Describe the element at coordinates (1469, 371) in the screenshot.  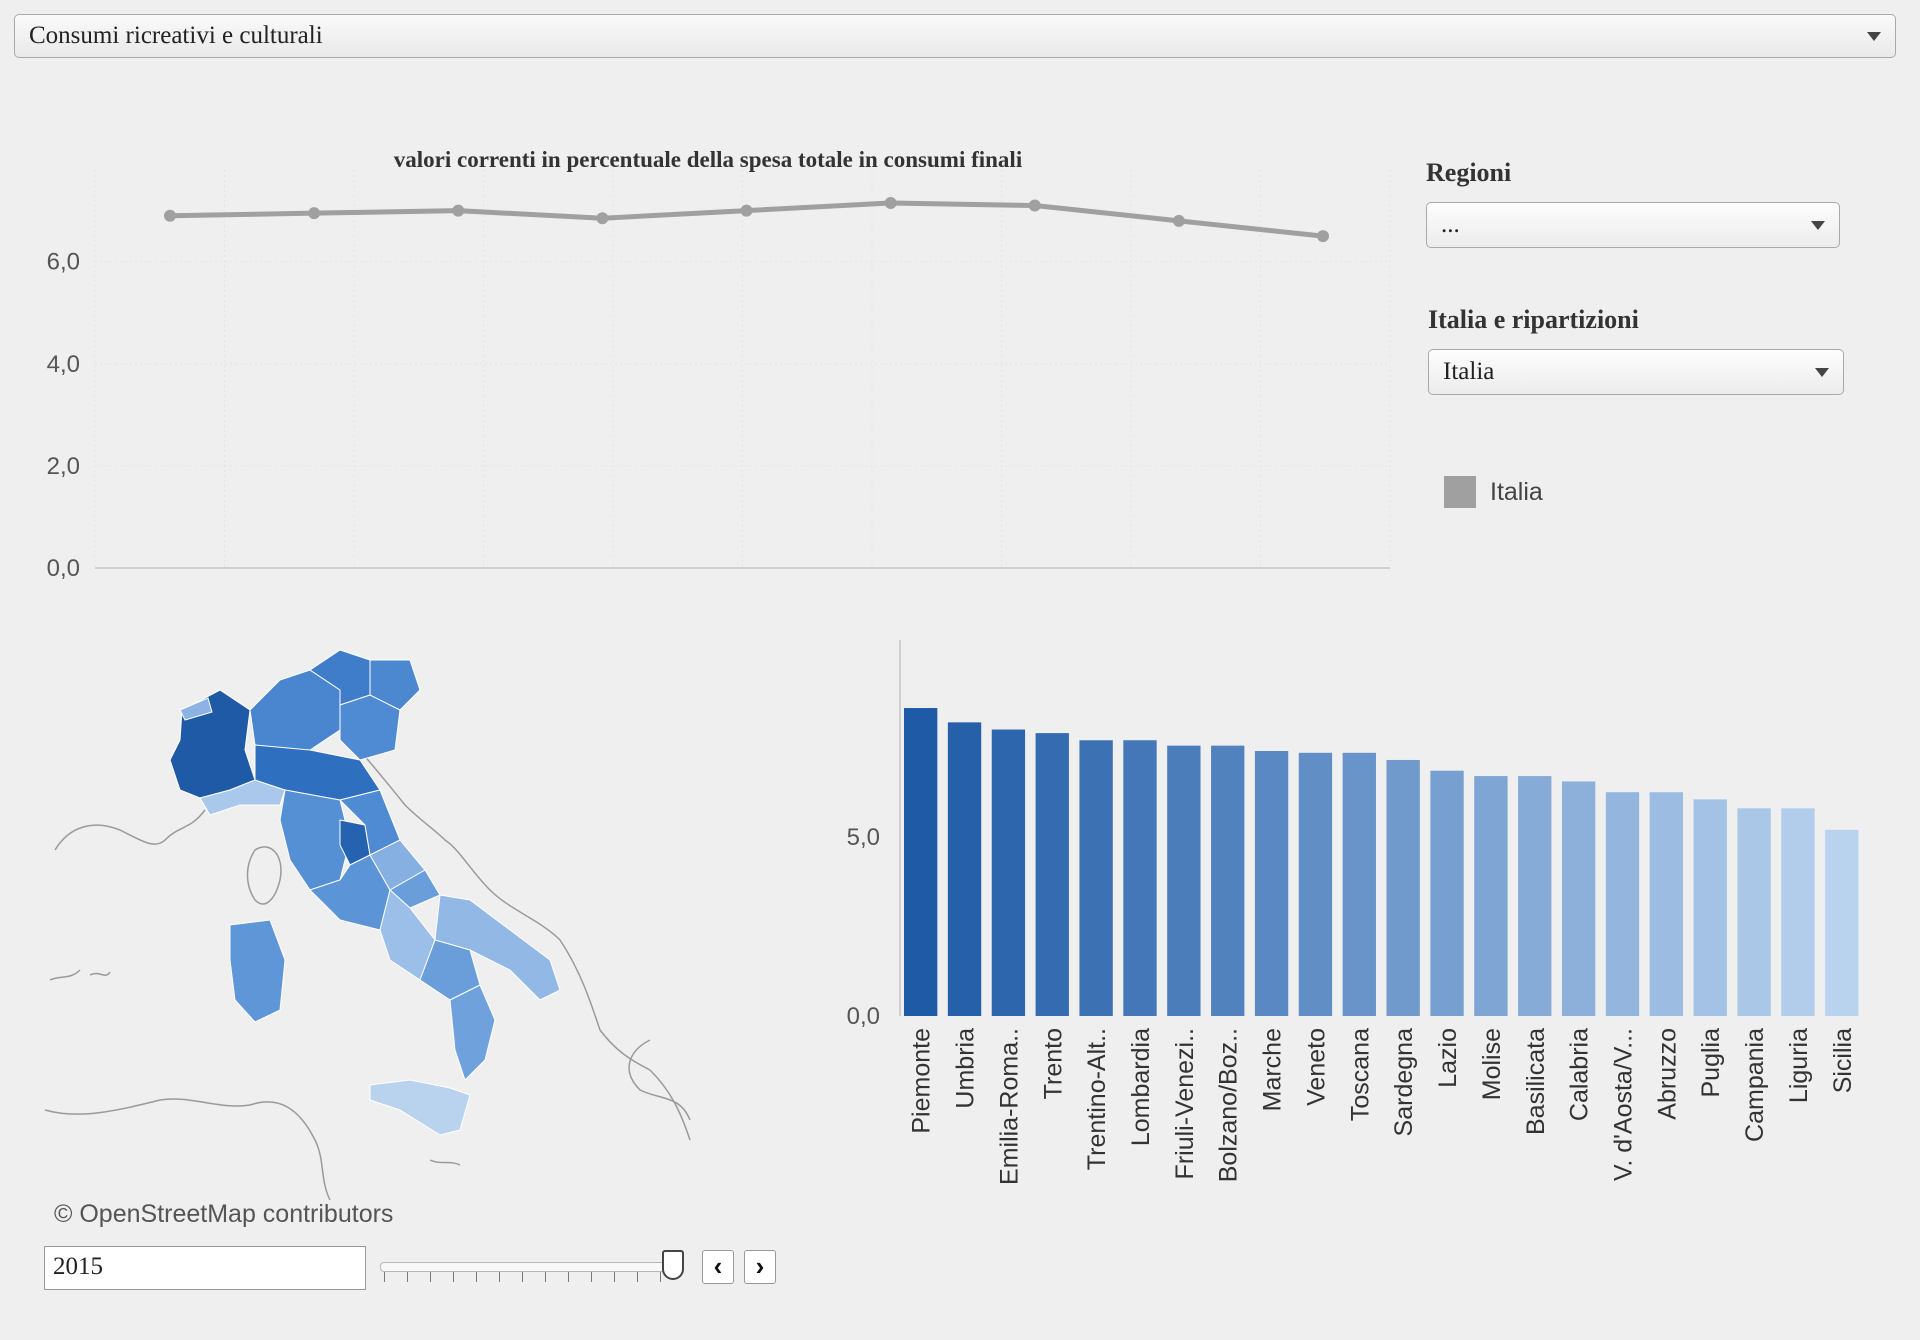
I see `ripartizioni-select-value: Italia` at that location.